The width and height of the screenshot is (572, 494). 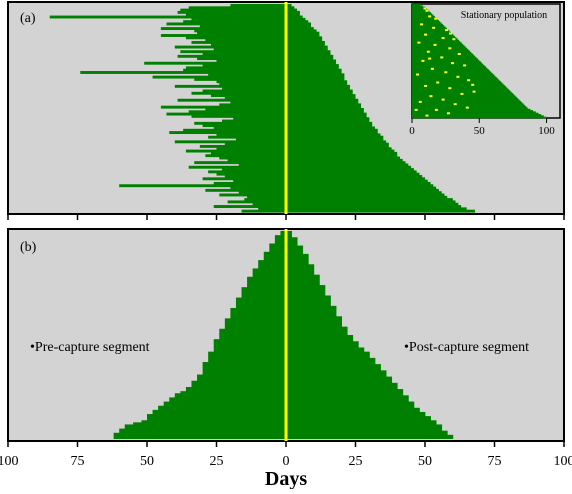 What do you see at coordinates (466, 347) in the screenshot?
I see `post-capture-annotation: •Post-capture segment` at bounding box center [466, 347].